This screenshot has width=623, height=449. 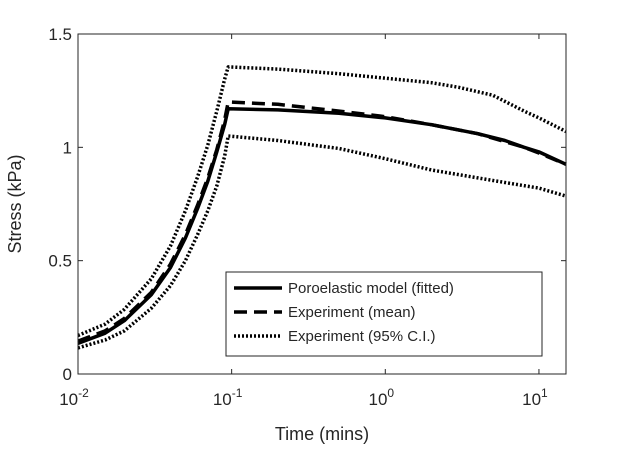 What do you see at coordinates (228, 397) in the screenshot?
I see `x-tick-label: 10⁻¹` at bounding box center [228, 397].